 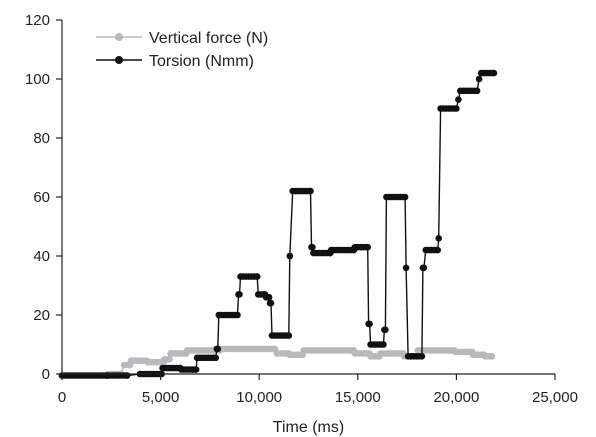 I want to click on legend: Vertical force (N) Torsion (Nmm), so click(x=182, y=50).